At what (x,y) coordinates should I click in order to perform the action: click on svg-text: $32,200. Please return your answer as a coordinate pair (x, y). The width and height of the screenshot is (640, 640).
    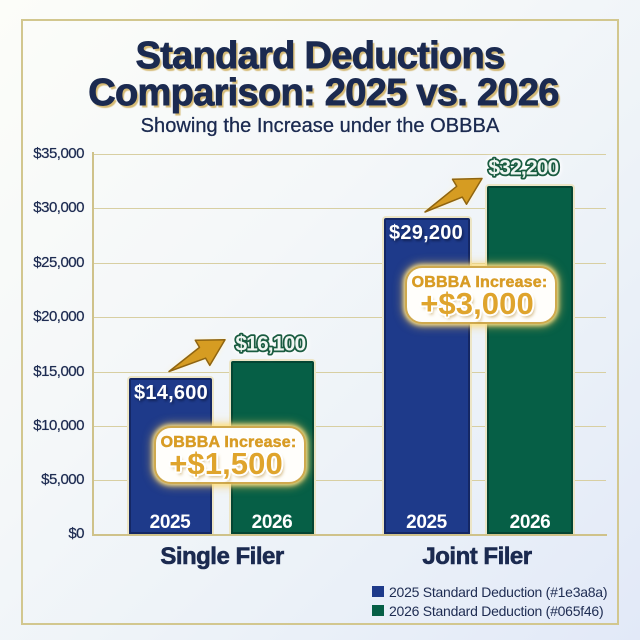
    Looking at the image, I should click on (523, 167).